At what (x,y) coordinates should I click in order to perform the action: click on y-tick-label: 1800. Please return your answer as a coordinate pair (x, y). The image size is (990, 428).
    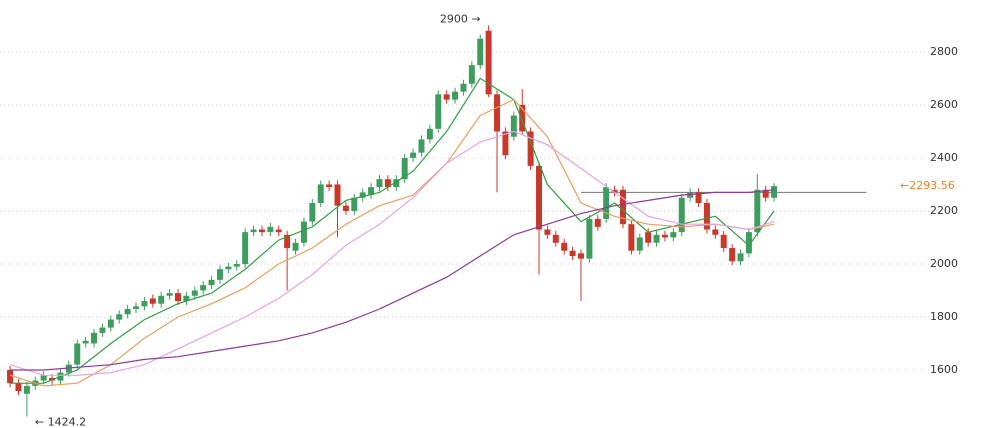
    Looking at the image, I should click on (944, 316).